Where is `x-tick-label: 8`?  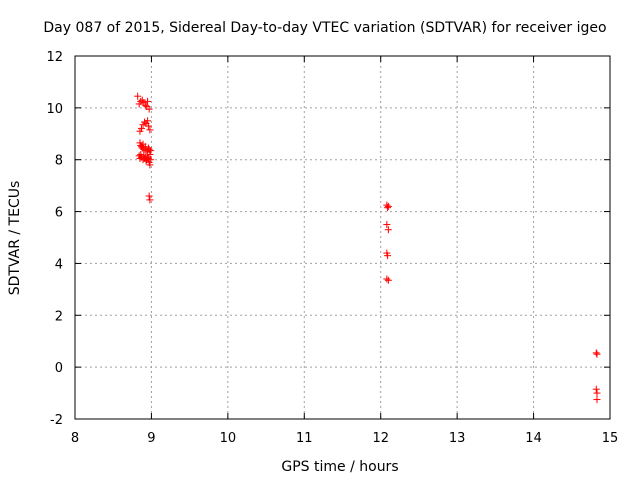 x-tick-label: 8 is located at coordinates (75, 438).